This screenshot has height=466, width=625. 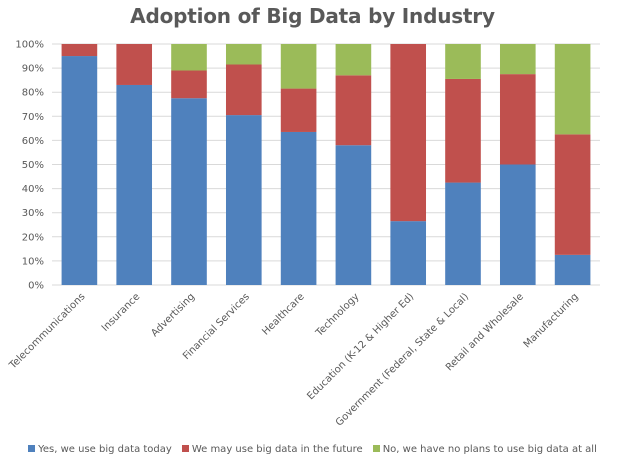 I want to click on x-category-label: Manufacturing, so click(x=551, y=320).